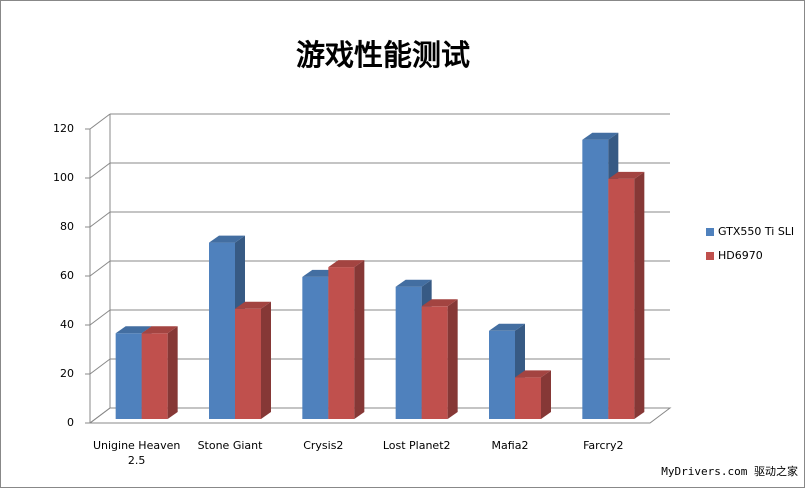 This screenshot has height=488, width=805. Describe the element at coordinates (729, 471) in the screenshot. I see `watermark: MyDrivers.com 驱动之家` at that location.